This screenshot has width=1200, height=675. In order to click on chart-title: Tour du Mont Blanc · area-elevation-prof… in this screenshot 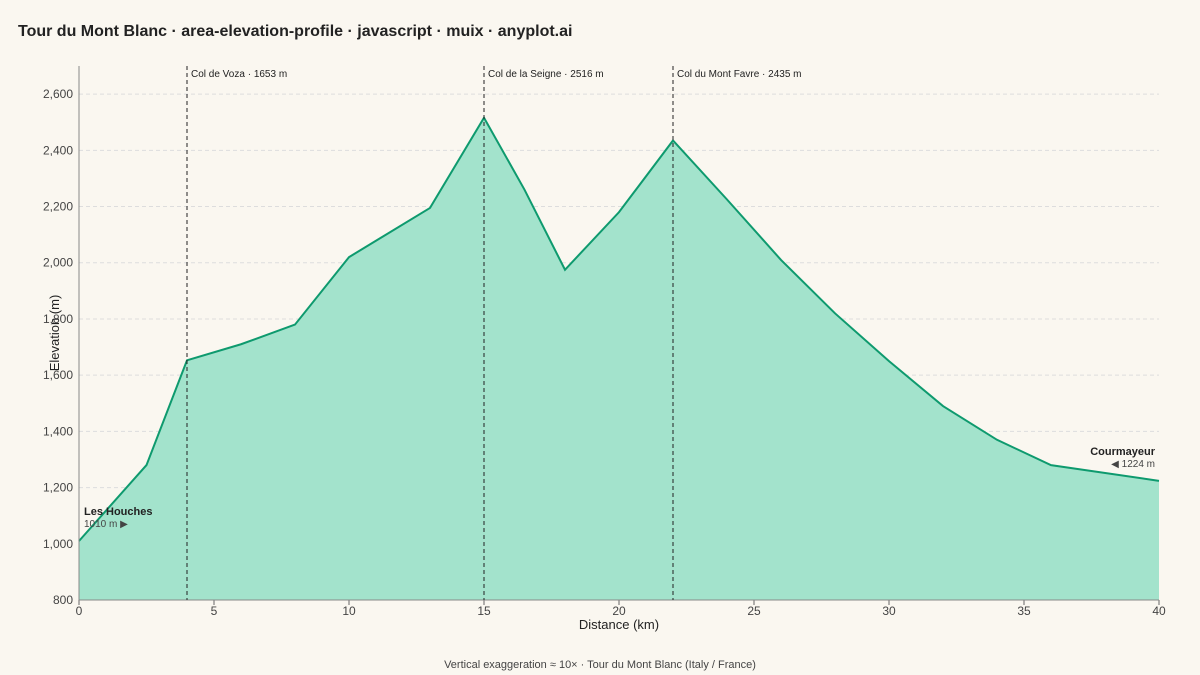, I will do `click(295, 31)`.